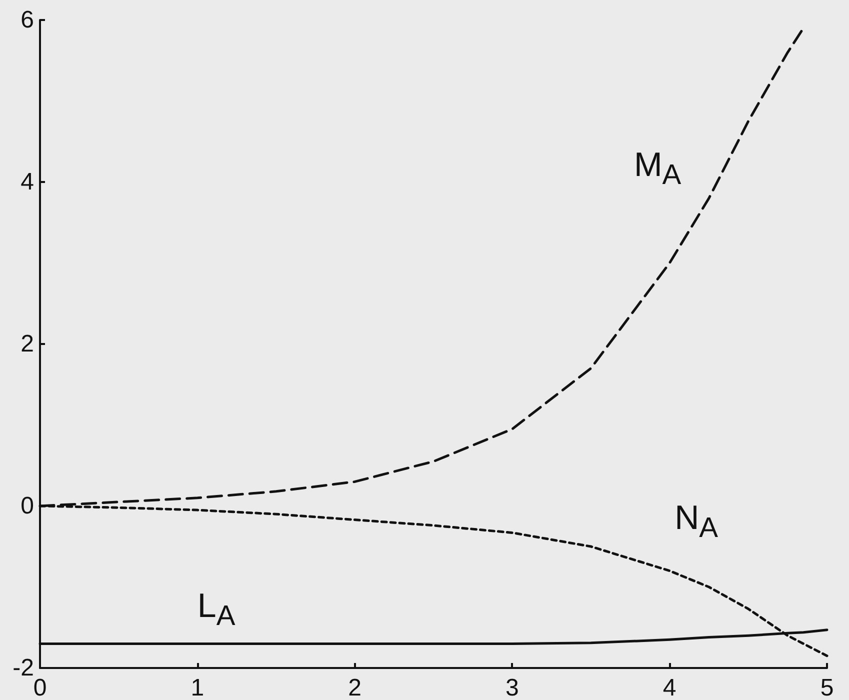  What do you see at coordinates (669, 687) in the screenshot?
I see `x-tick-label: 4` at bounding box center [669, 687].